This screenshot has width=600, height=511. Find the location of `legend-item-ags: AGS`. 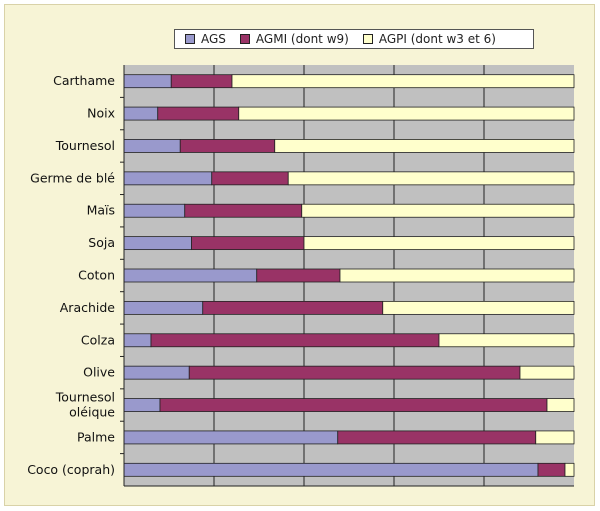

legend-item-ags: AGS is located at coordinates (205, 39).